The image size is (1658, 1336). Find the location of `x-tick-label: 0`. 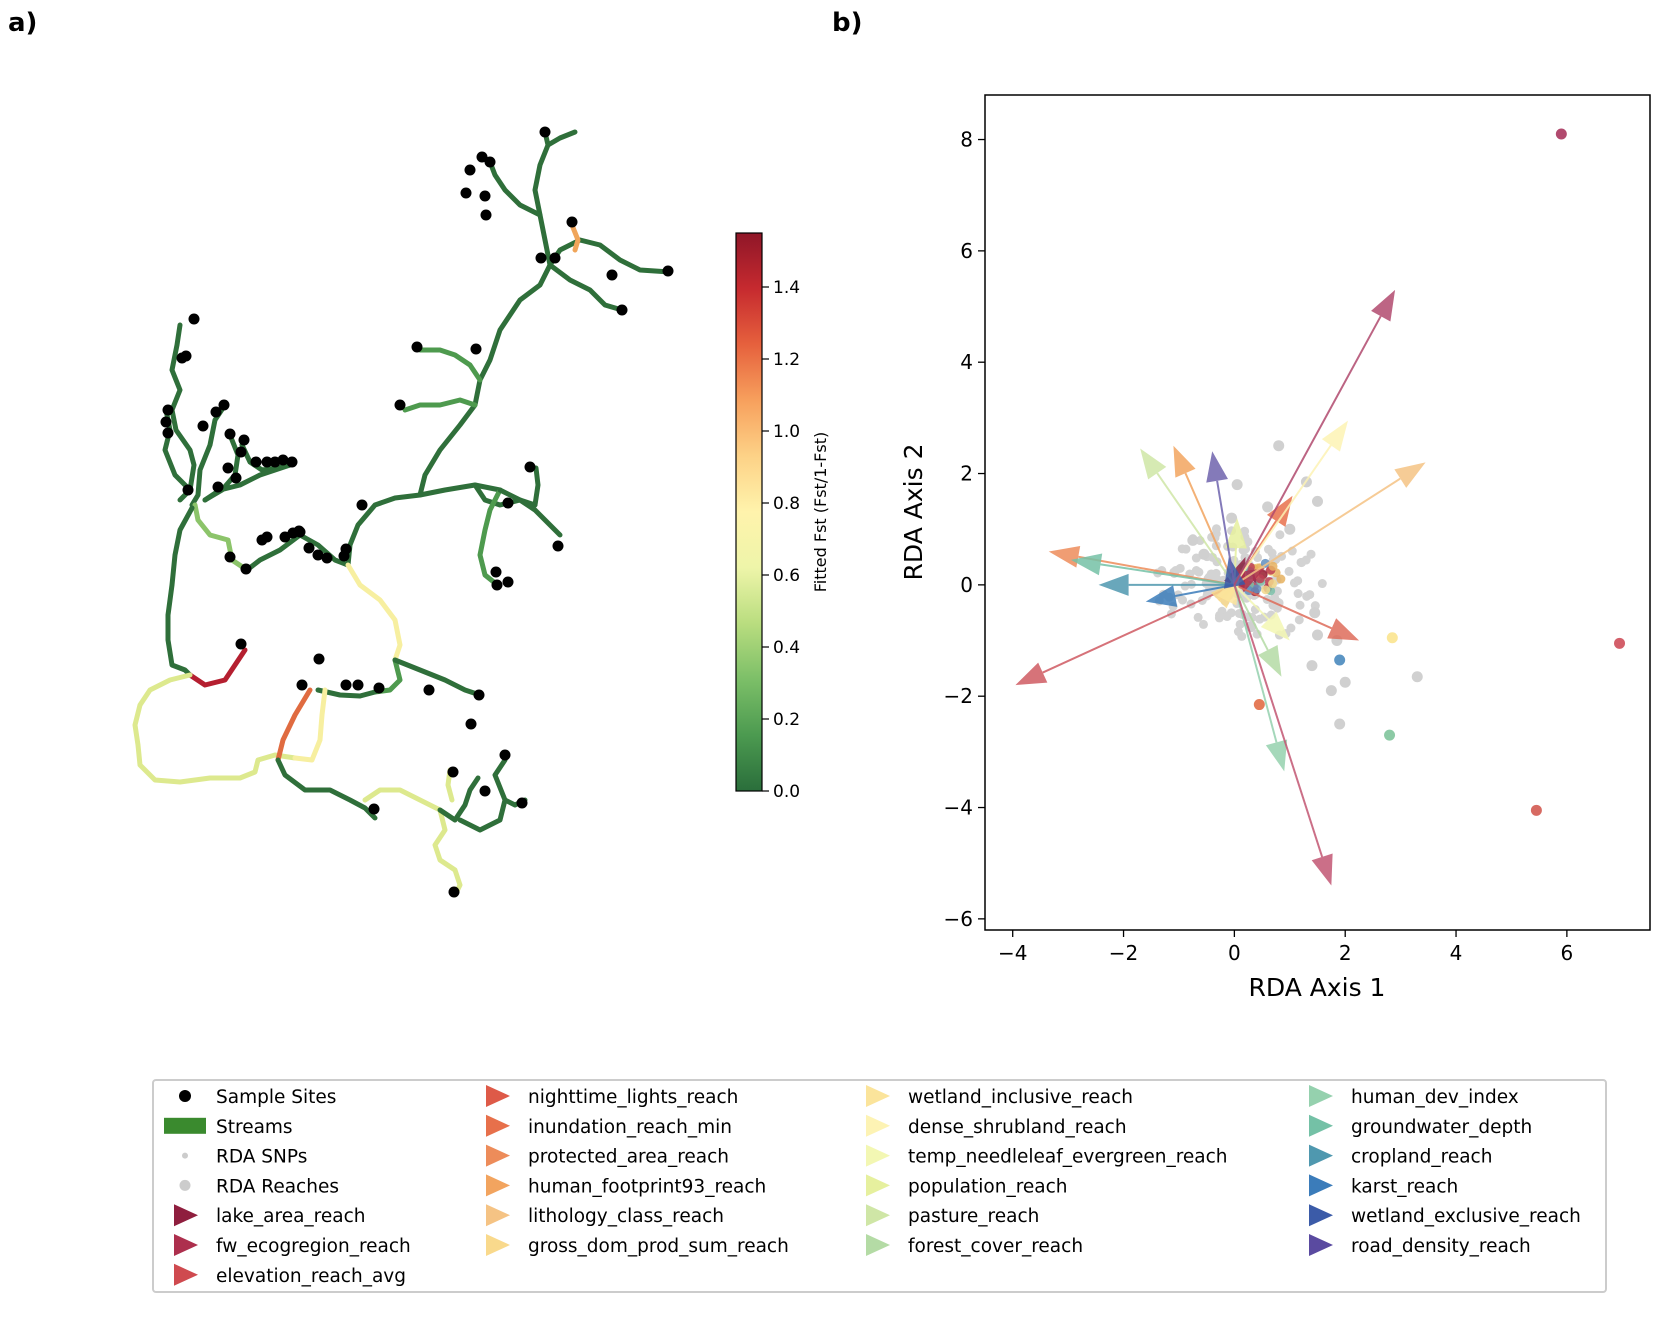

x-tick-label: 0 is located at coordinates (1234, 953).